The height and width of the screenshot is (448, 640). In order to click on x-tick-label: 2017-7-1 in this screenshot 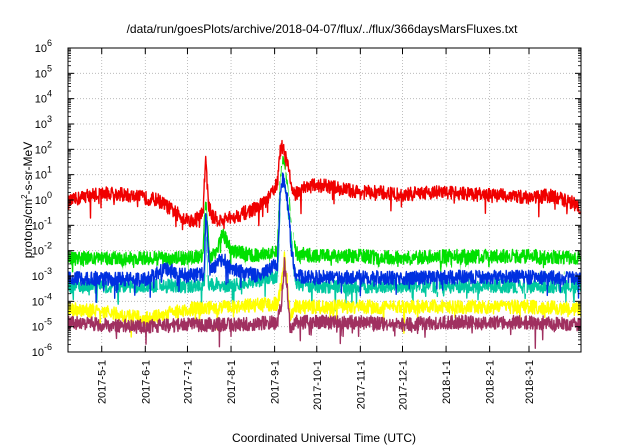, I will do `click(188, 382)`.